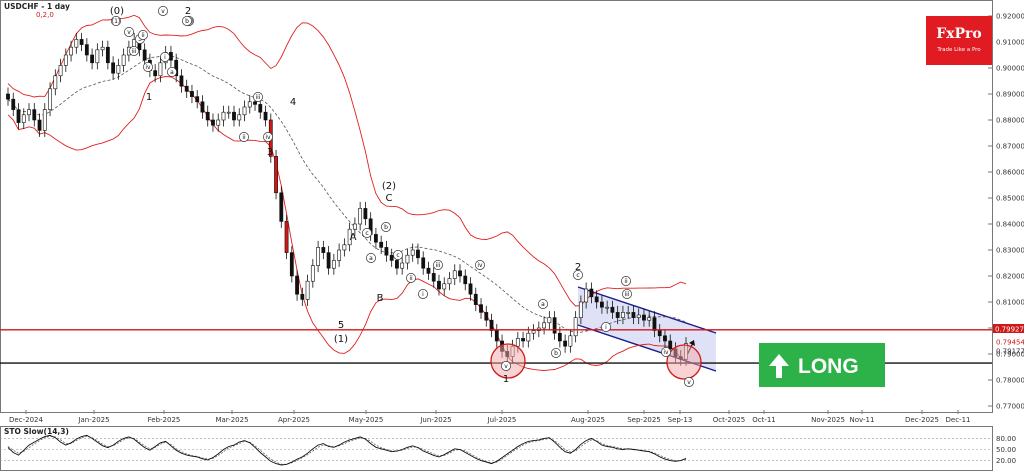  What do you see at coordinates (508, 450) in the screenshot?
I see `stochastic-indicator: 80.00 50.00 20.00` at bounding box center [508, 450].